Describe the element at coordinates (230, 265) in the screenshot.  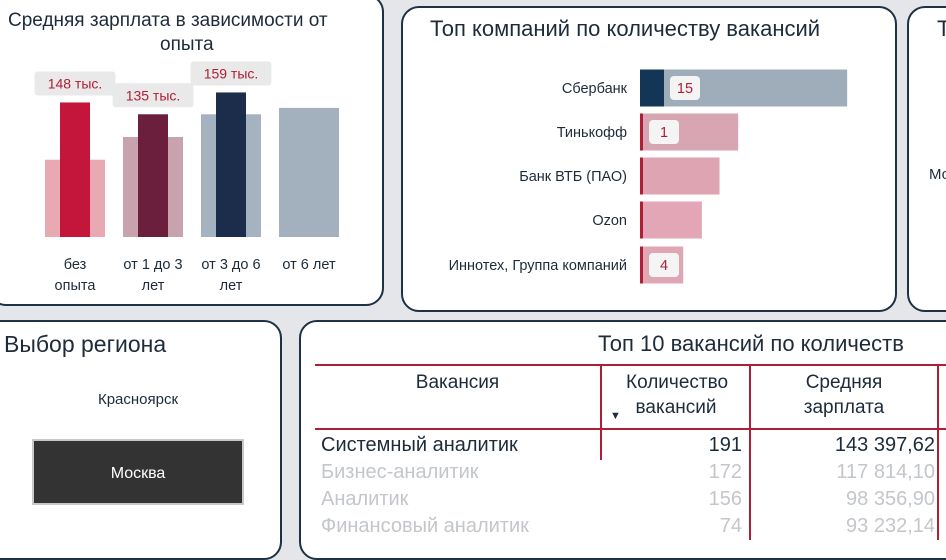
I see `category-label: от 3 до 6` at that location.